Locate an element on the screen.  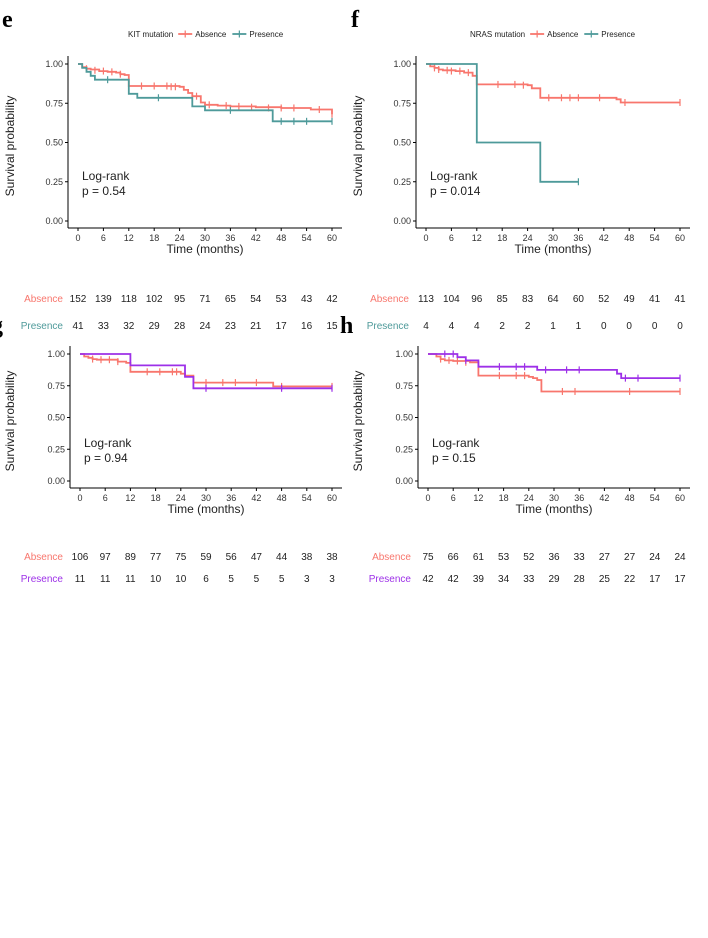
risk-table-cell: 59 is located at coordinates (206, 557).